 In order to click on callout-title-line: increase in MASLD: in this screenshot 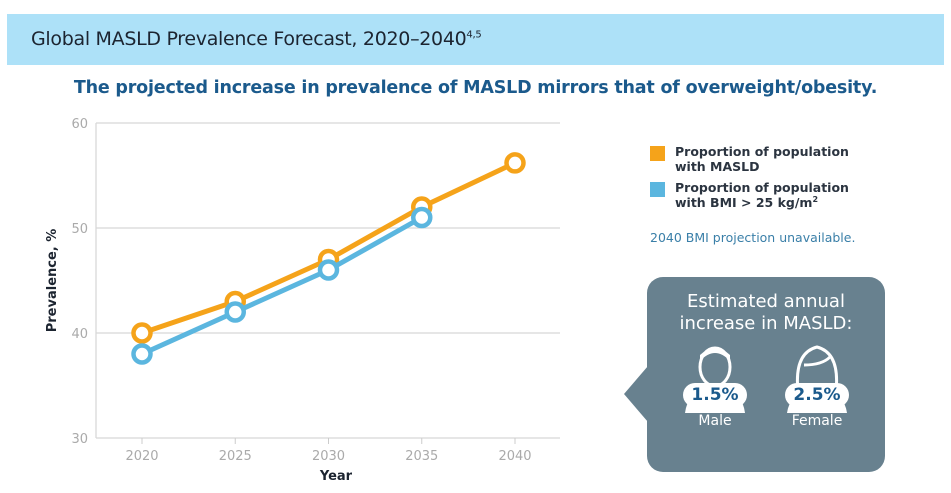, I will do `click(766, 323)`.